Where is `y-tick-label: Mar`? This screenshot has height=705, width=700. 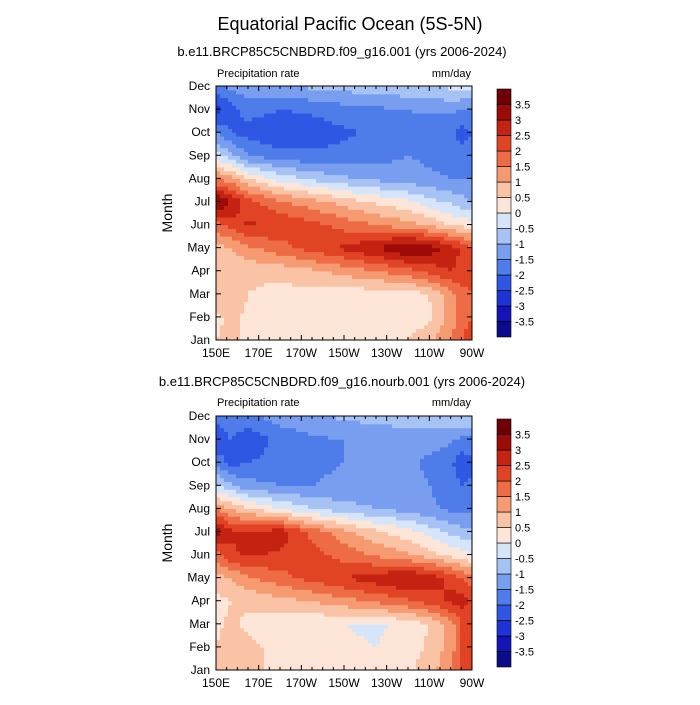 y-tick-label: Mar is located at coordinates (199, 294).